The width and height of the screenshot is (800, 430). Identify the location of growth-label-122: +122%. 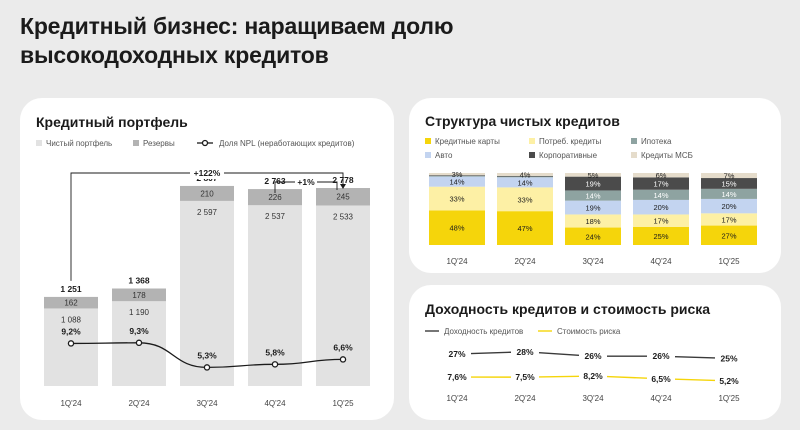
(207, 173).